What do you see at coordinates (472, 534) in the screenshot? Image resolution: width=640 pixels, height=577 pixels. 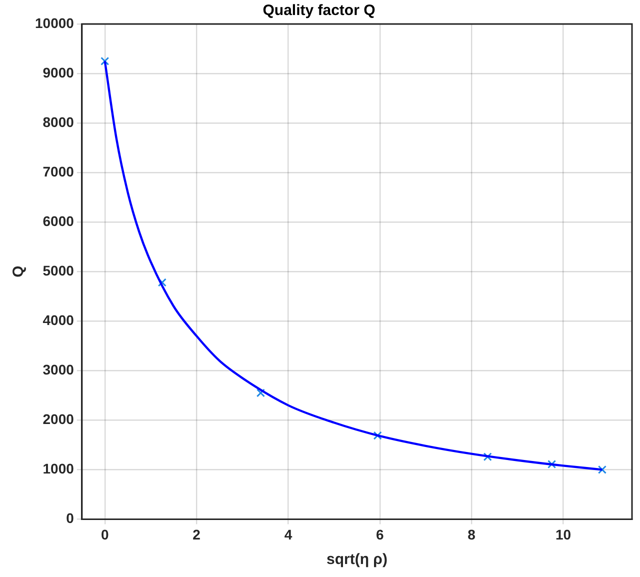 I see `x-tick-label: 8` at bounding box center [472, 534].